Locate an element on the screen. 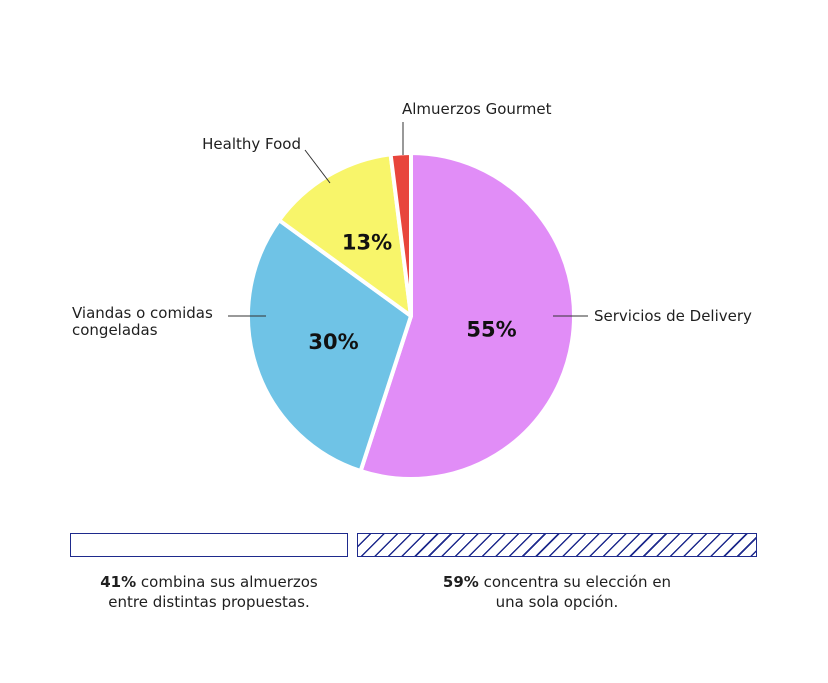 The height and width of the screenshot is (683, 828). pie-value-label: 30% is located at coordinates (333, 342).